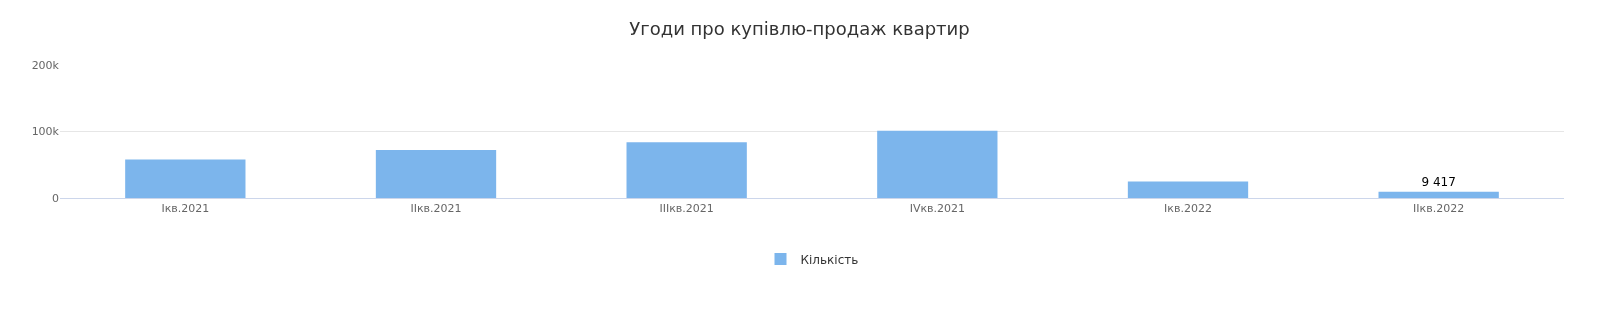  Describe the element at coordinates (829, 259) in the screenshot. I see `legend-label: Кількість` at that location.